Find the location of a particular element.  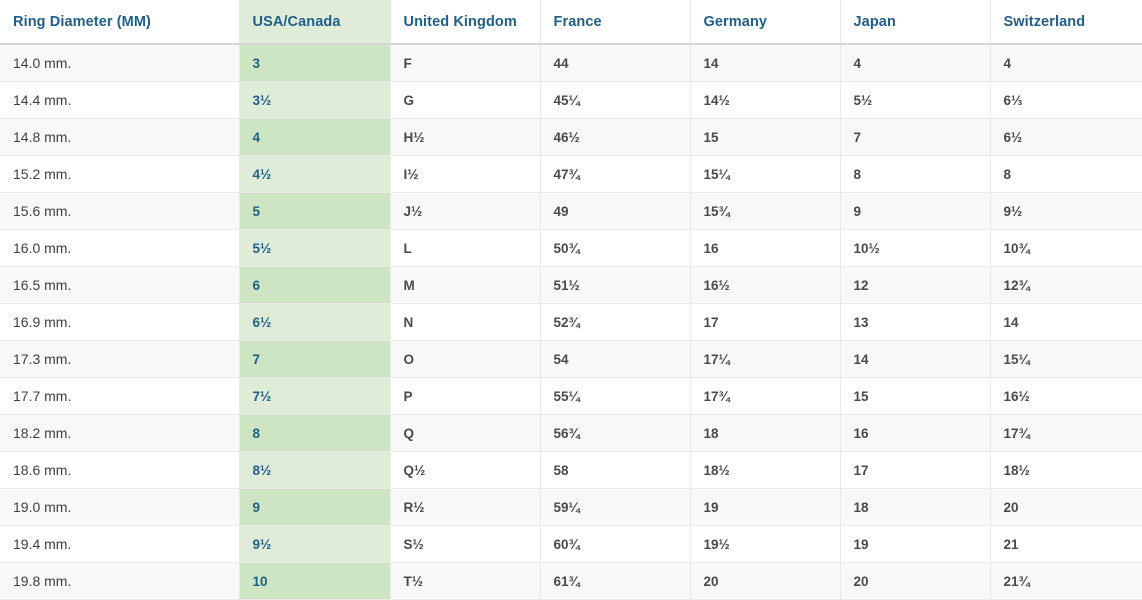

cell-size-value: 6½ is located at coordinates (1066, 137).